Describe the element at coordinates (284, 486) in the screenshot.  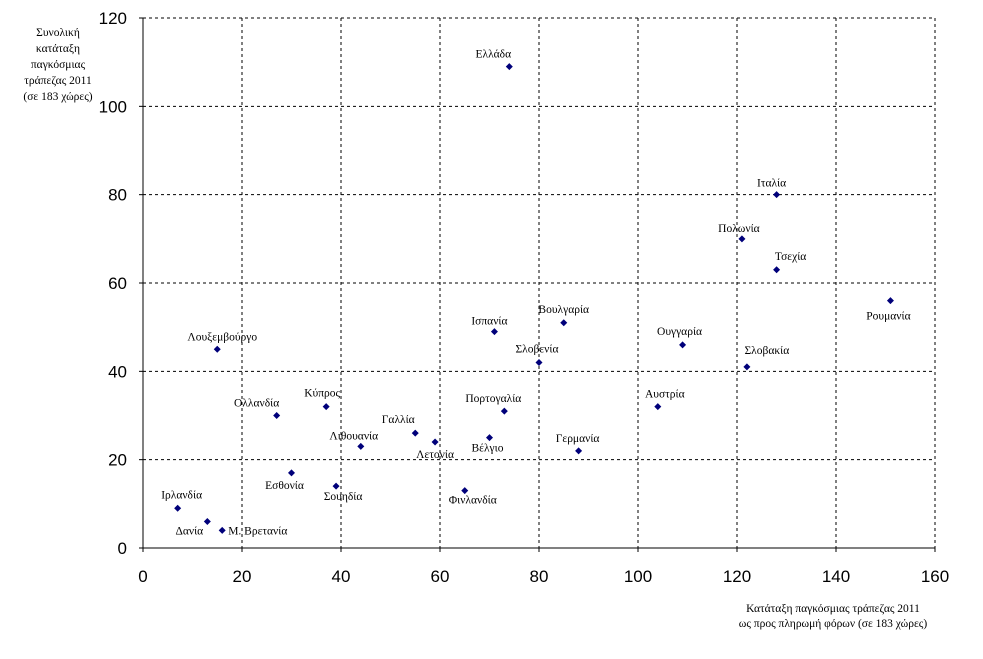
I see `data-point-label: Εσθονία` at that location.